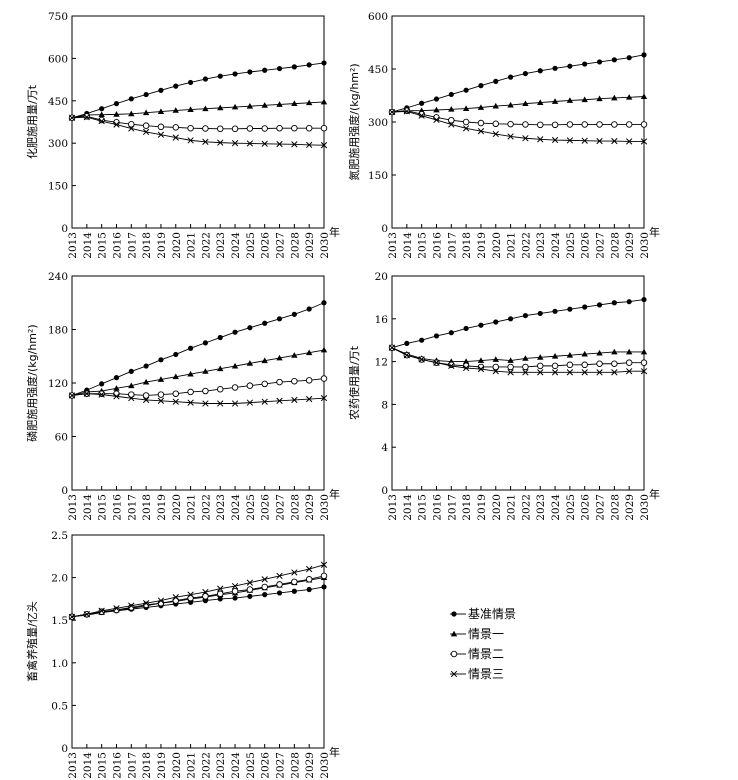  I want to click on y-tick-label: 600, so click(378, 17).